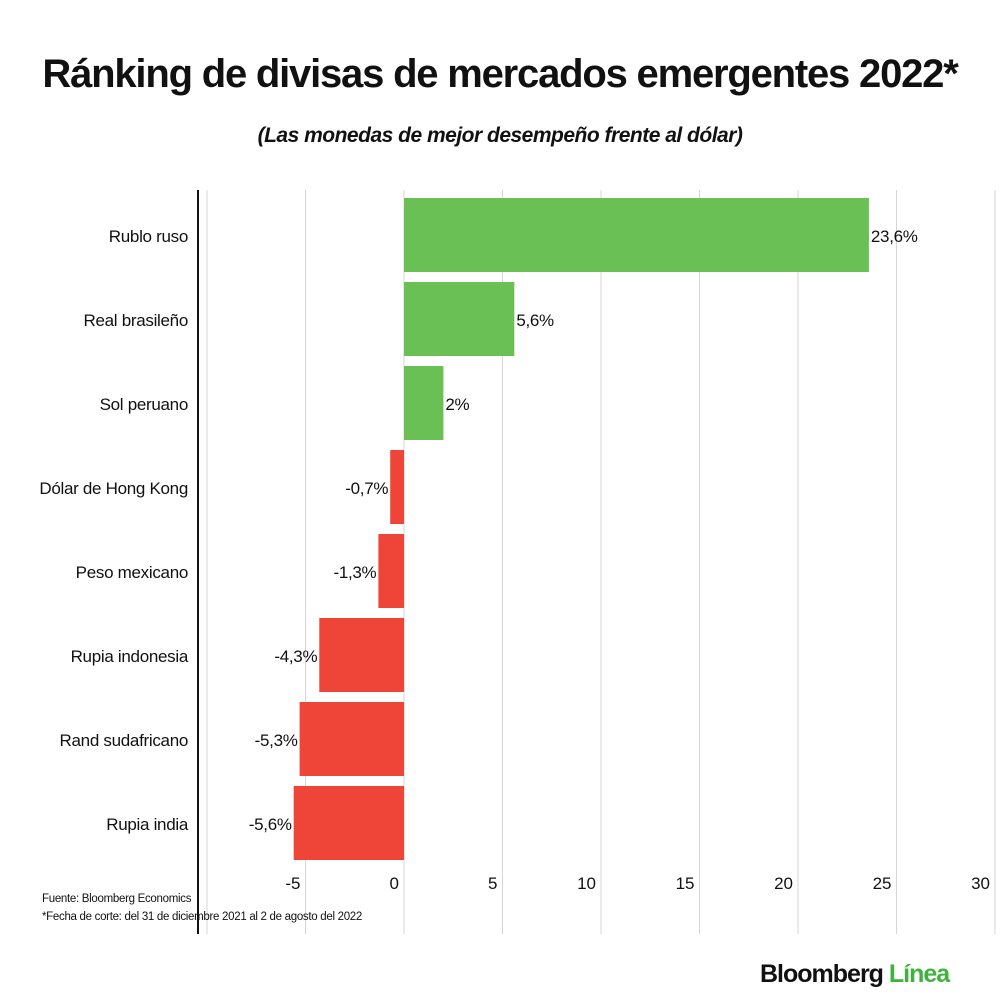  What do you see at coordinates (366, 488) in the screenshot?
I see `data-label: -0,7%` at bounding box center [366, 488].